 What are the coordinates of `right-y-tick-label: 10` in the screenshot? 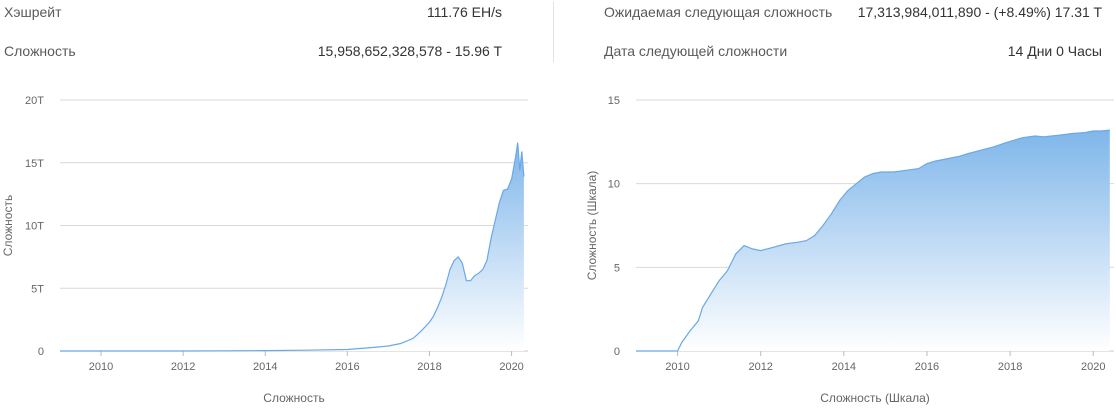 It's located at (614, 185).